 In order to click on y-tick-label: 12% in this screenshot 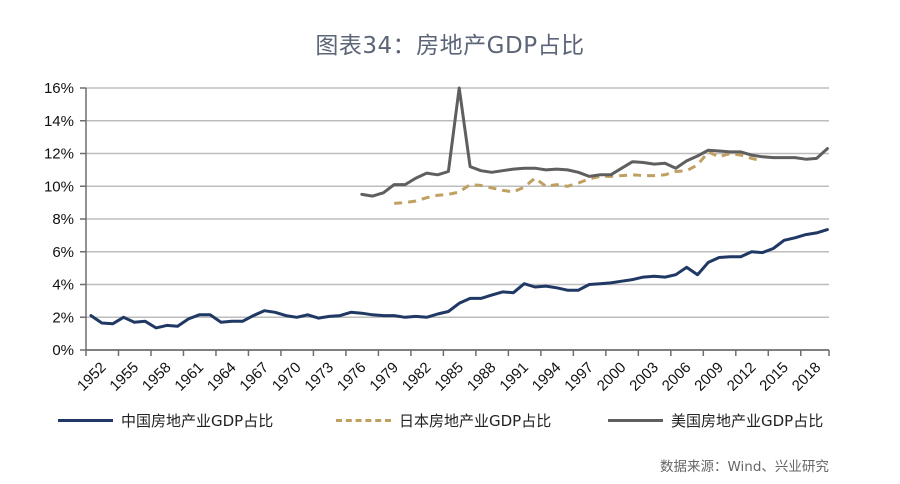, I will do `click(59, 154)`.